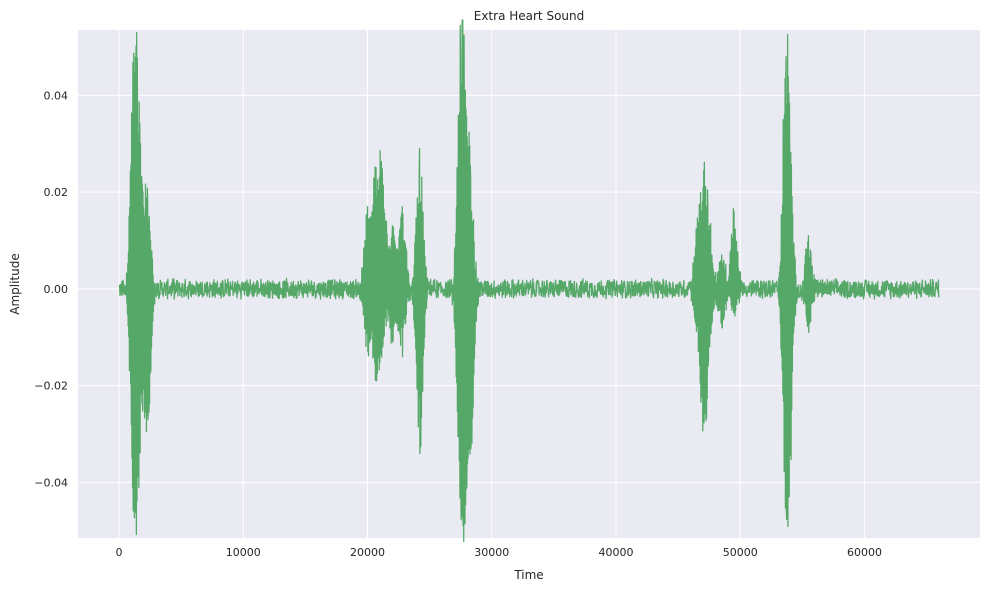 This screenshot has height=591, width=991. What do you see at coordinates (740, 552) in the screenshot?
I see `x-tick-label: 50000` at bounding box center [740, 552].